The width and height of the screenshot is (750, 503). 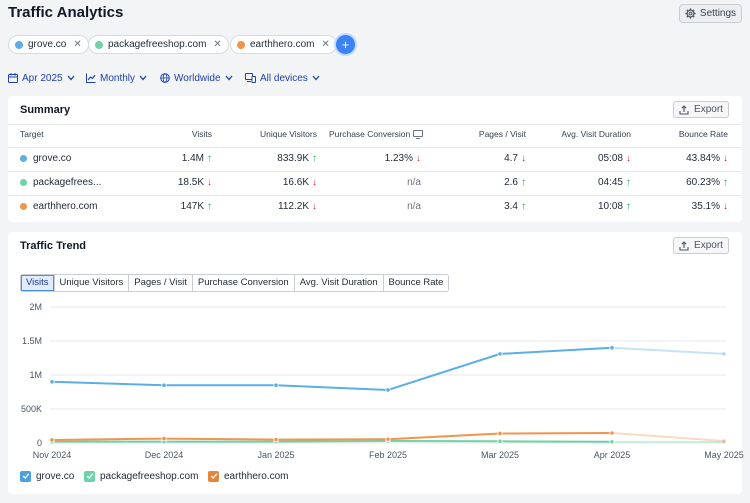 What do you see at coordinates (612, 455) in the screenshot?
I see `x-tick-label: Apr 2025` at bounding box center [612, 455].